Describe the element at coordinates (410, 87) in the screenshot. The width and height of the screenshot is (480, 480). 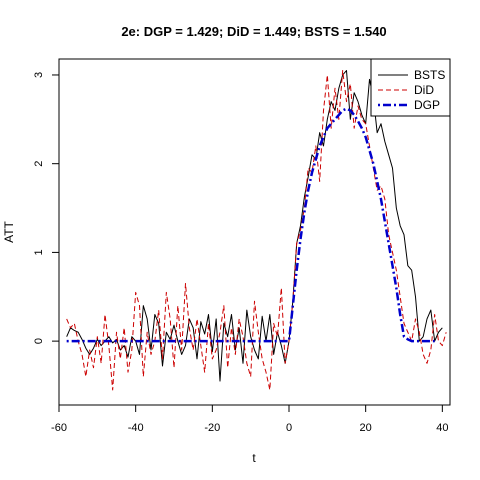
I see `legend-box` at that location.